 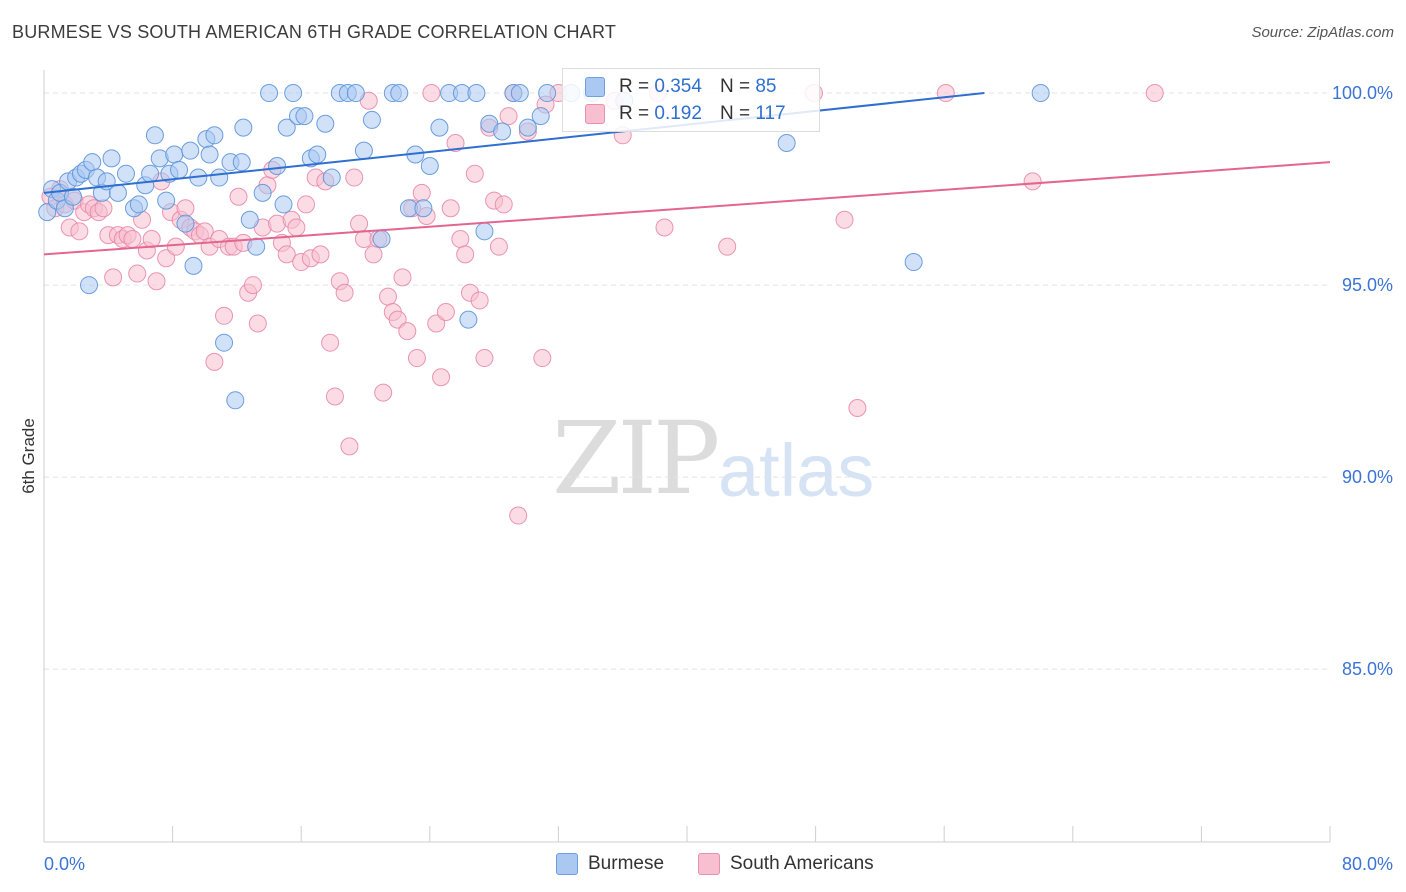 I want to click on y-tick-label: 100.0%, so click(x=1362, y=93).